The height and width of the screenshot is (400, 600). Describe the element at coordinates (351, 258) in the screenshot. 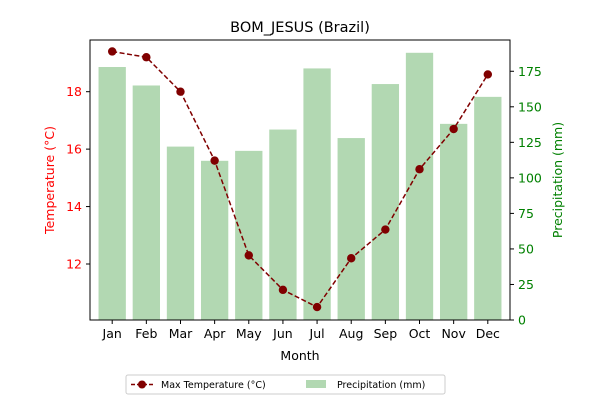

I see `temperature-point-aug` at that location.